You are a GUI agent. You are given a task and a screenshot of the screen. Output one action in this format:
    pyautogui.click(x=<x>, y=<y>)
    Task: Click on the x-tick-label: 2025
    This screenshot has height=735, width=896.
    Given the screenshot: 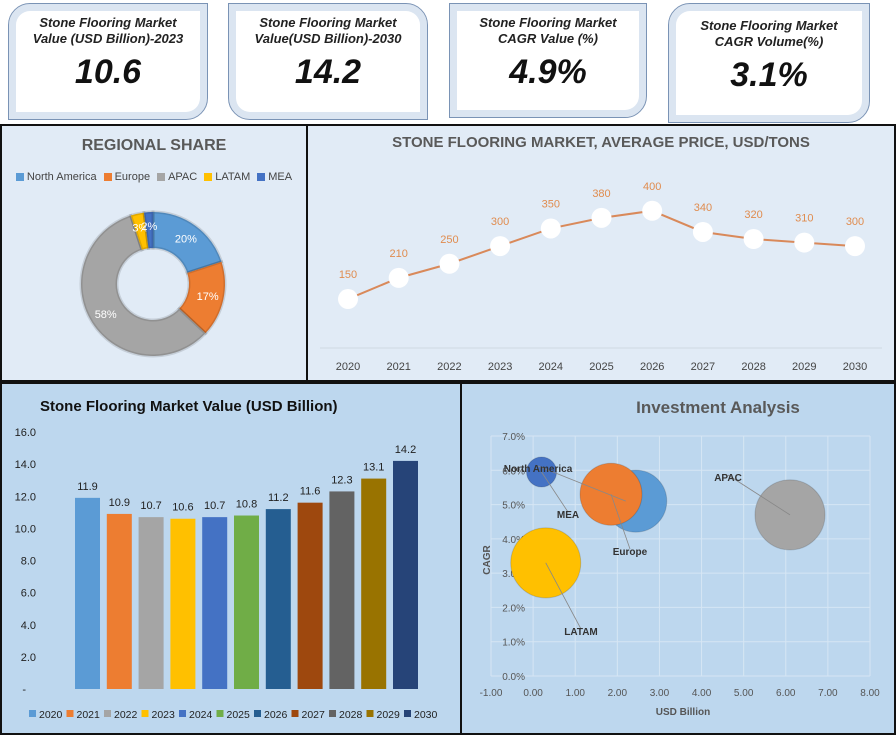 What is the action you would take?
    pyautogui.click(x=601, y=367)
    